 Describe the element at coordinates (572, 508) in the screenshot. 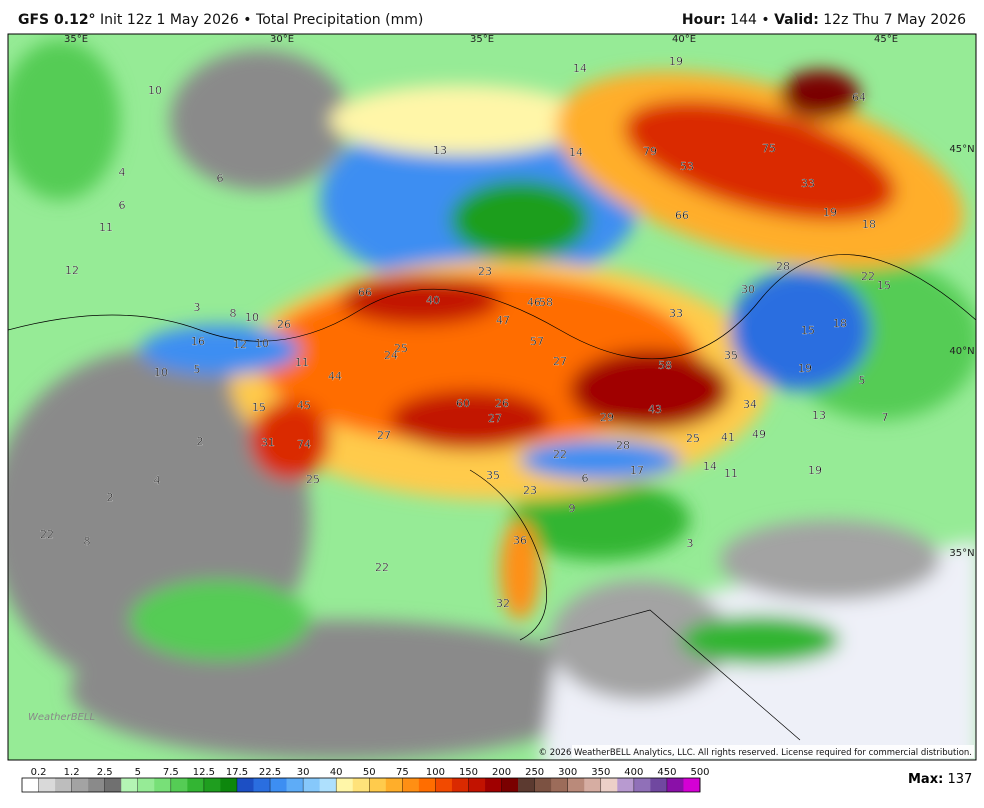

I see `value-label: 9` at that location.